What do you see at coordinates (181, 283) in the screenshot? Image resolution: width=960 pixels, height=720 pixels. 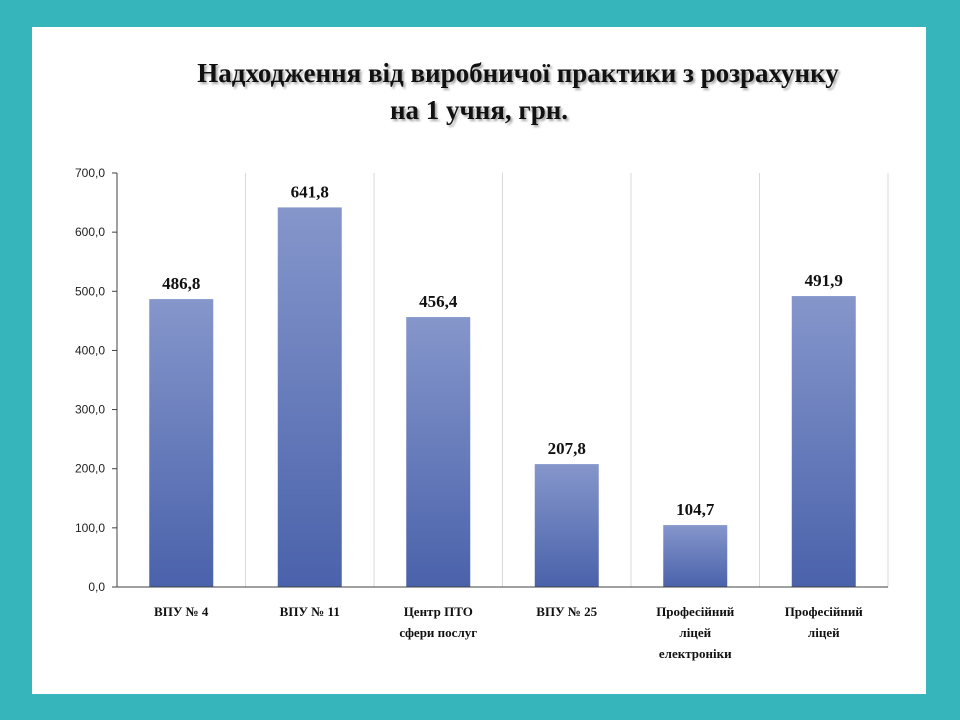 I see `data-label: 486,8` at bounding box center [181, 283].